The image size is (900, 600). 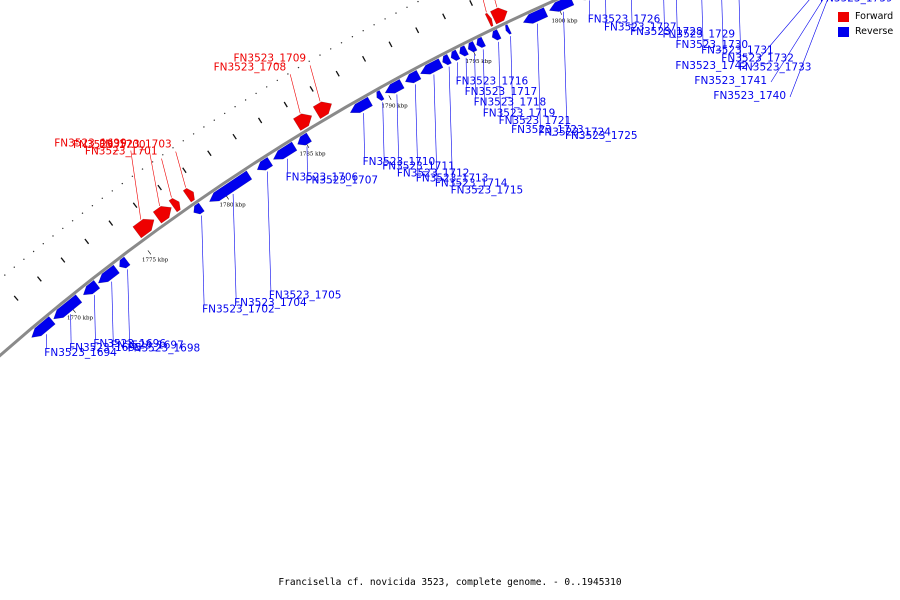 I want to click on gene-label-reverse: FN3523_1694, so click(x=80, y=353).